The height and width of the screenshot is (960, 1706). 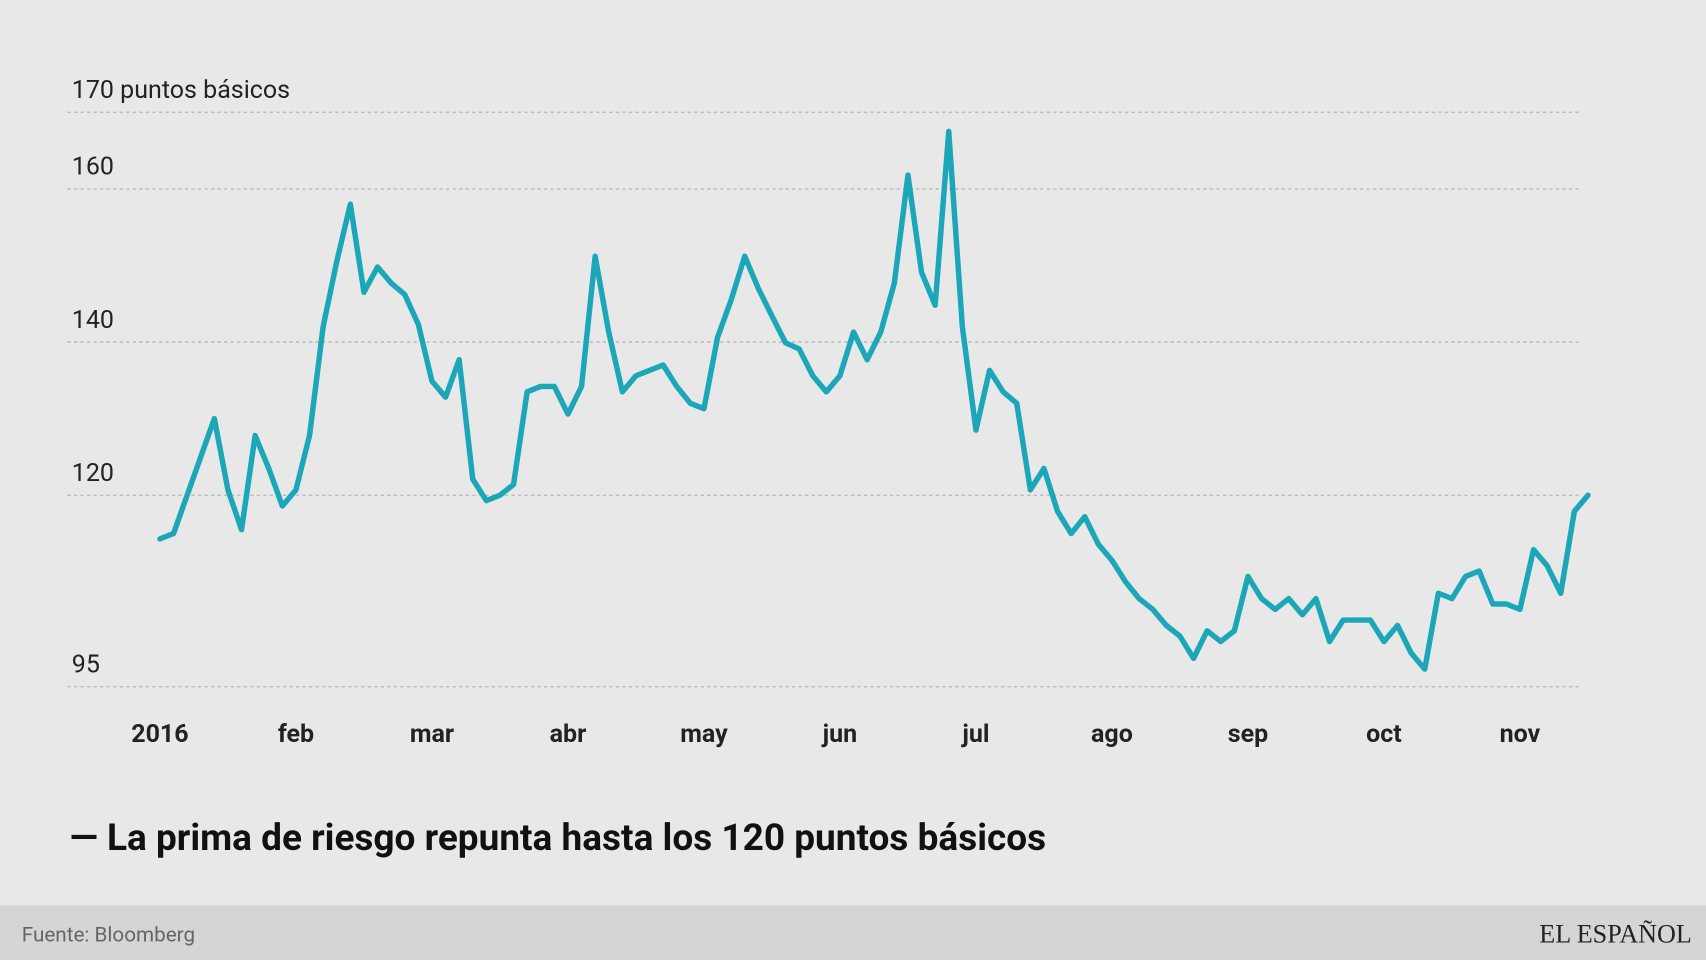 What do you see at coordinates (108, 935) in the screenshot?
I see `source: Fuente: Bloomberg` at bounding box center [108, 935].